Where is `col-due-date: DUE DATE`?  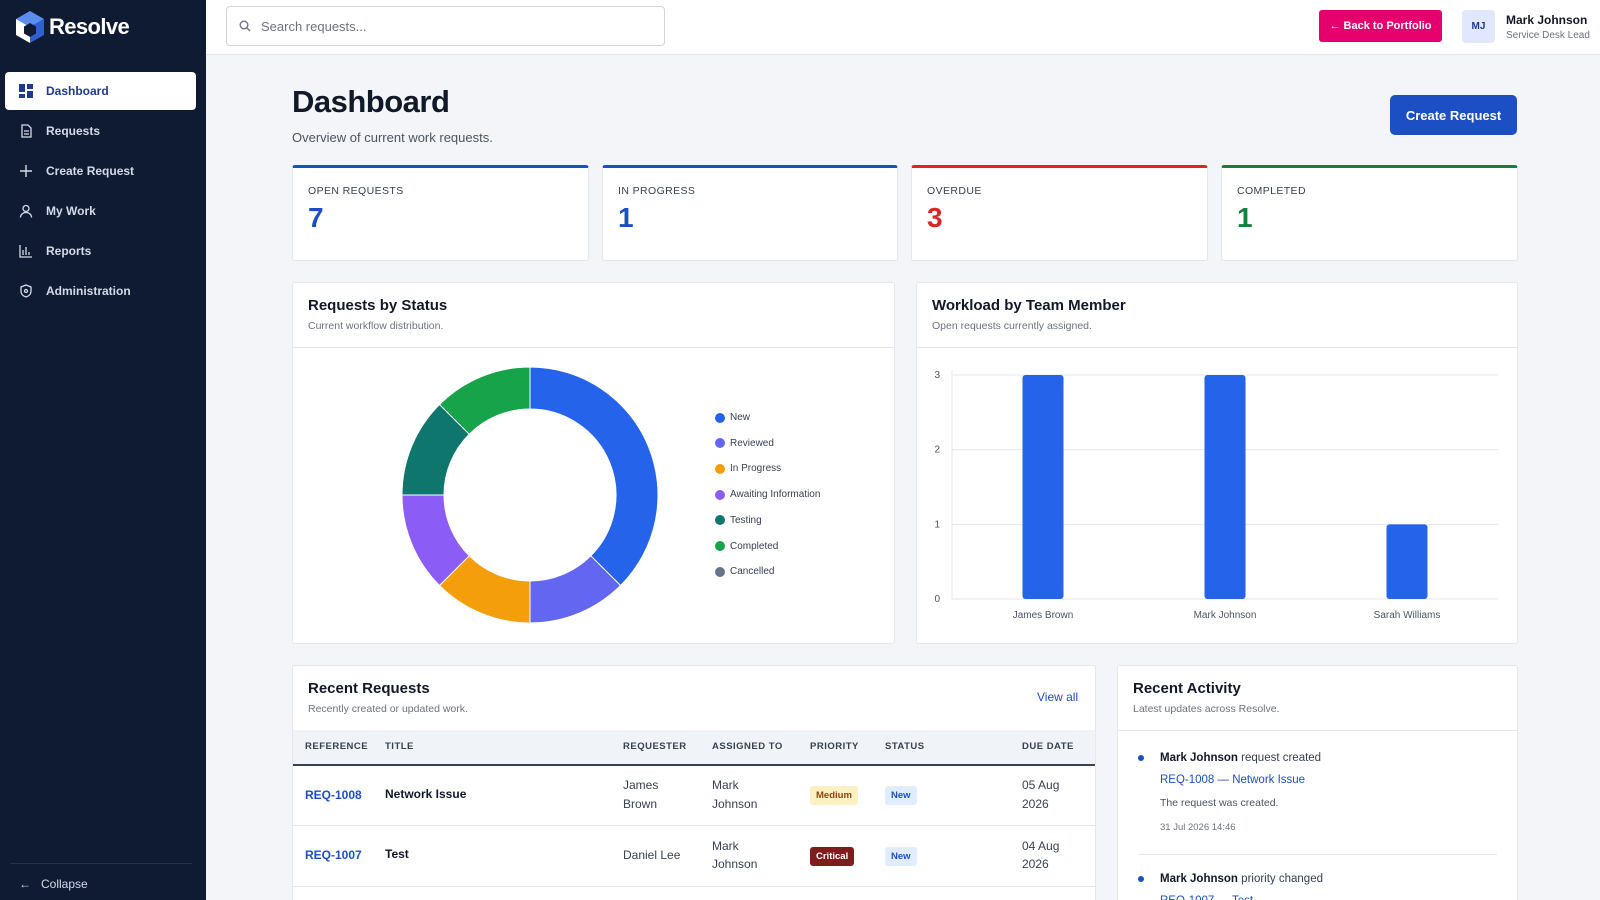 col-due-date: DUE DATE is located at coordinates (1048, 746).